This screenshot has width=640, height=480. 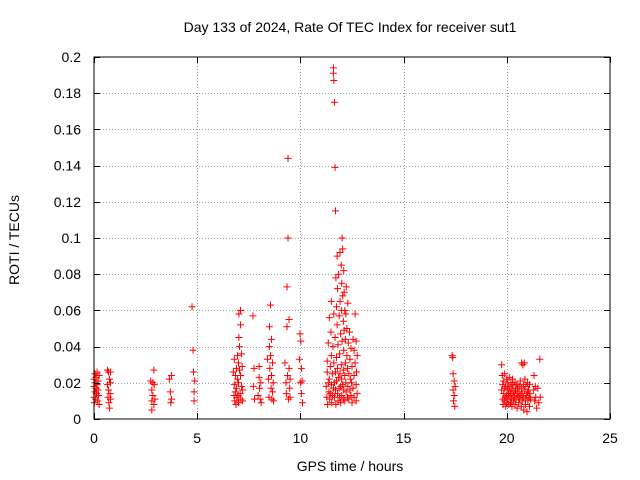 What do you see at coordinates (507, 438) in the screenshot?
I see `x-tick-label: 20` at bounding box center [507, 438].